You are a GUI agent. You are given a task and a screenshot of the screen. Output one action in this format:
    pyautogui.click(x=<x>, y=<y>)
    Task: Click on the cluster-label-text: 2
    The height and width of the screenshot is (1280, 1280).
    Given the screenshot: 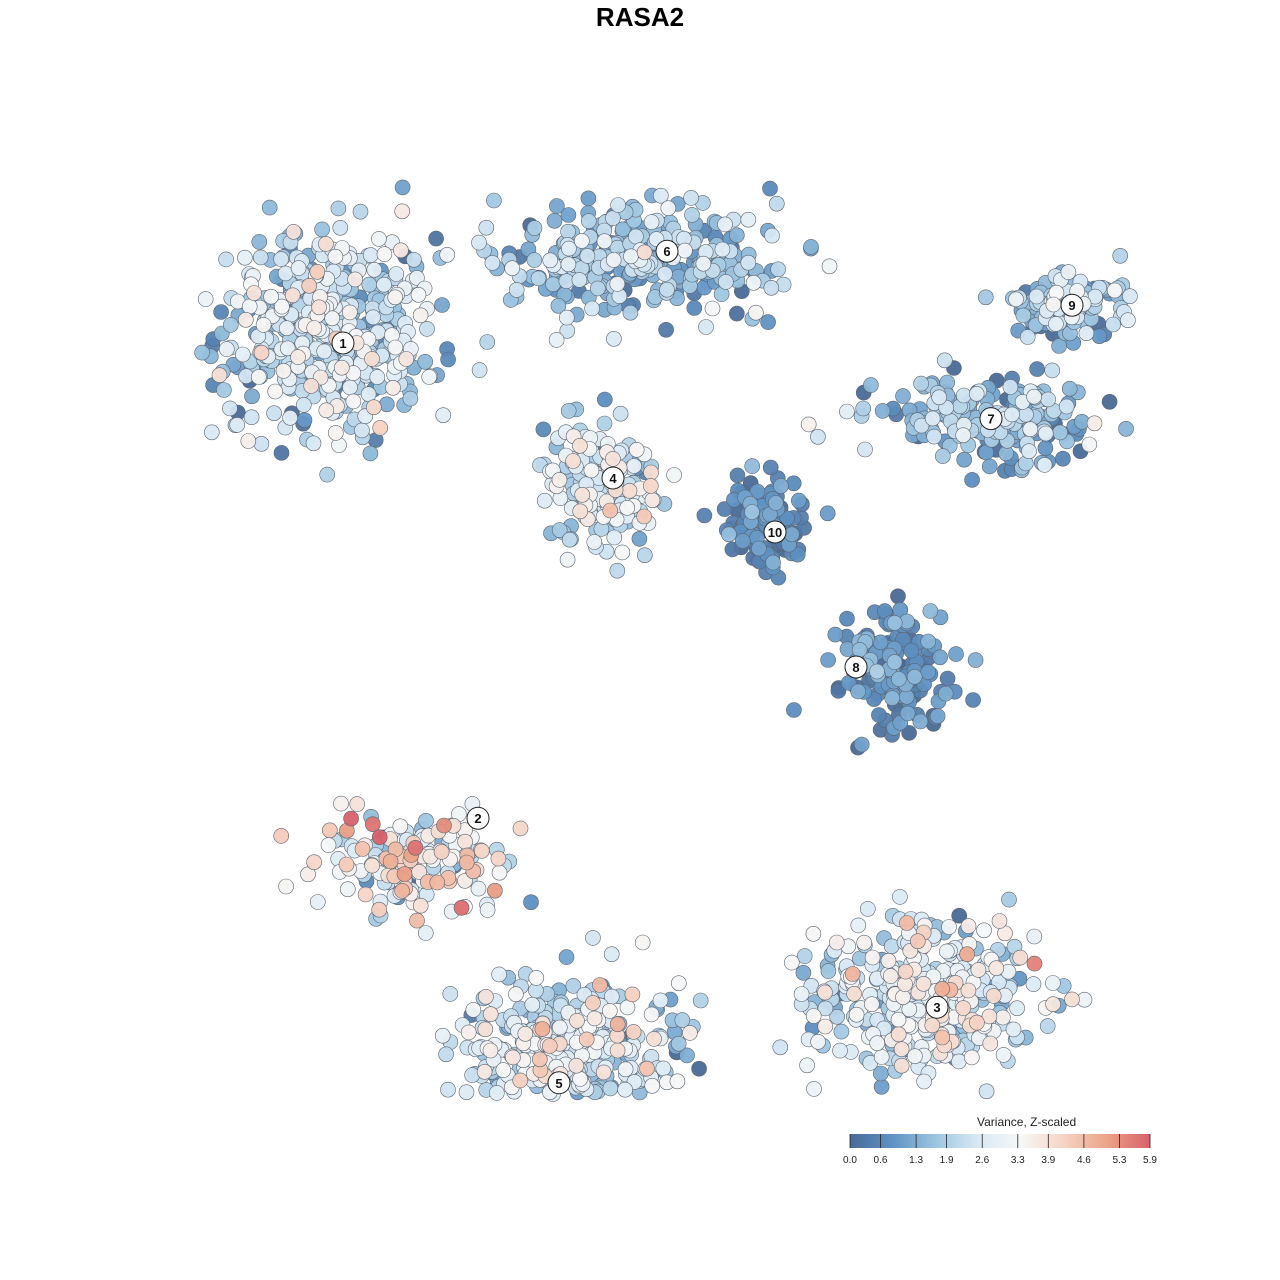 What is the action you would take?
    pyautogui.click(x=477, y=818)
    